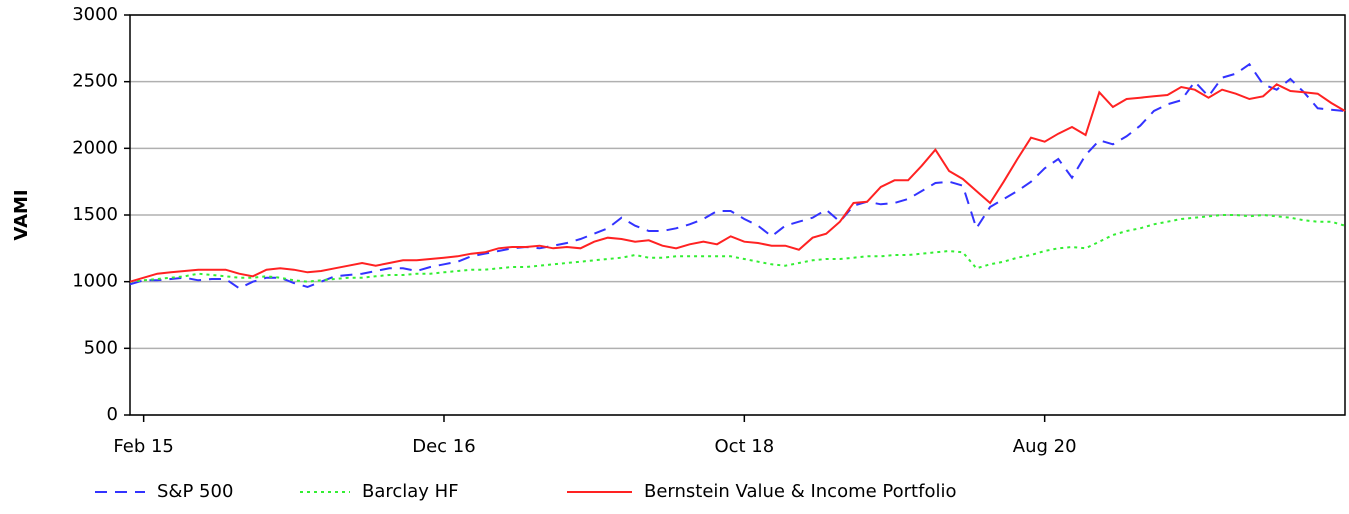 This screenshot has height=514, width=1349. I want to click on y-axis-label: VAMI, so click(21, 214).